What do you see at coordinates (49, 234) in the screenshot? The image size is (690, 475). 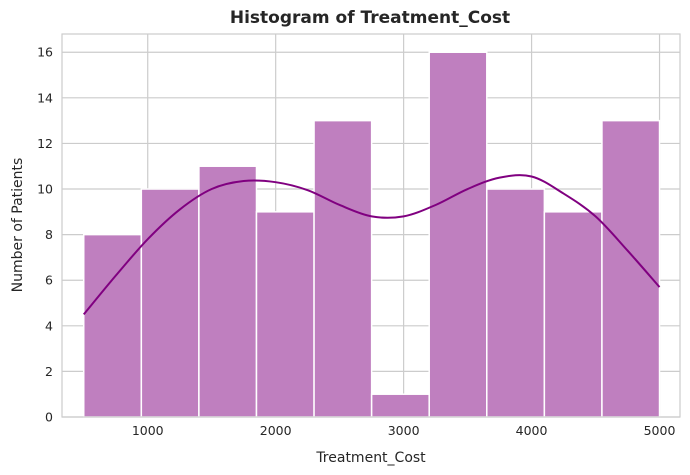 I see `y-tick-label: 8` at bounding box center [49, 234].